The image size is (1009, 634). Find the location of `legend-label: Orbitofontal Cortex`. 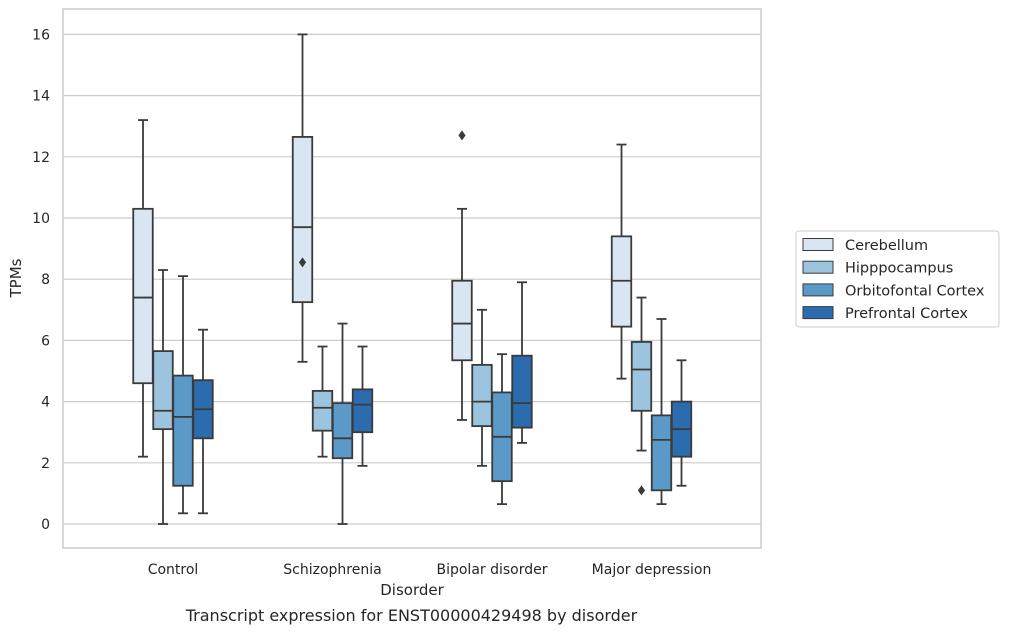

legend-label: Orbitofontal Cortex is located at coordinates (915, 291).